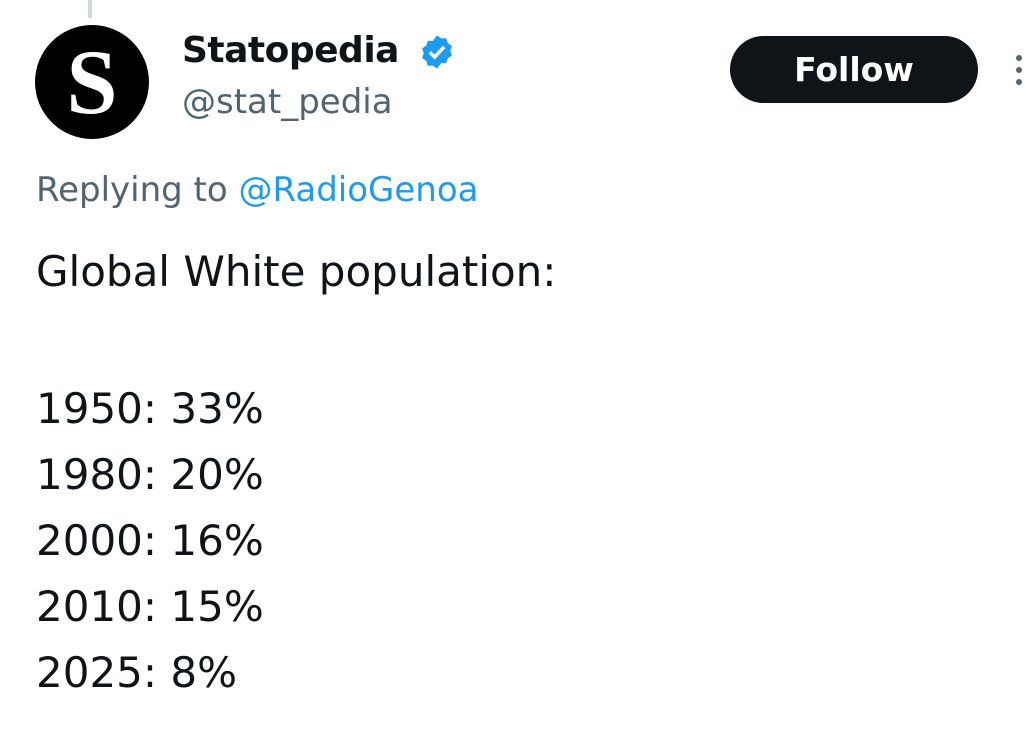 This screenshot has height=731, width=1026. What do you see at coordinates (854, 69) in the screenshot?
I see `follow-button: Follow` at bounding box center [854, 69].